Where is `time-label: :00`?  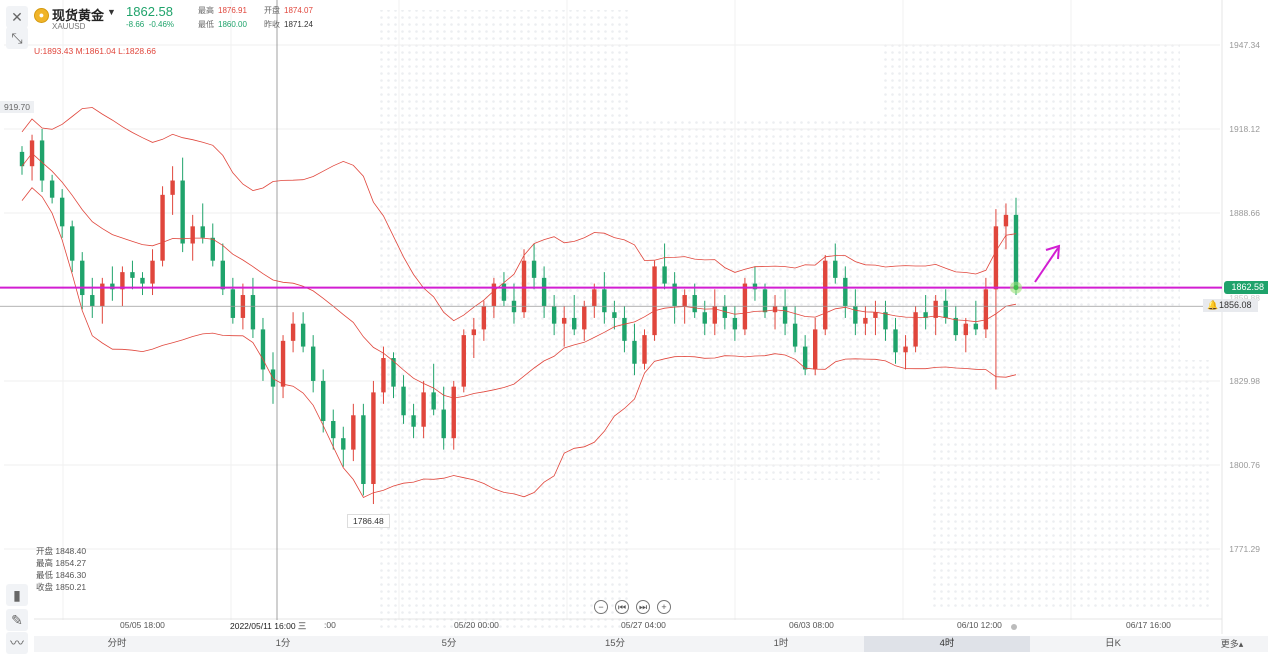 time-label: :00 is located at coordinates (330, 625).